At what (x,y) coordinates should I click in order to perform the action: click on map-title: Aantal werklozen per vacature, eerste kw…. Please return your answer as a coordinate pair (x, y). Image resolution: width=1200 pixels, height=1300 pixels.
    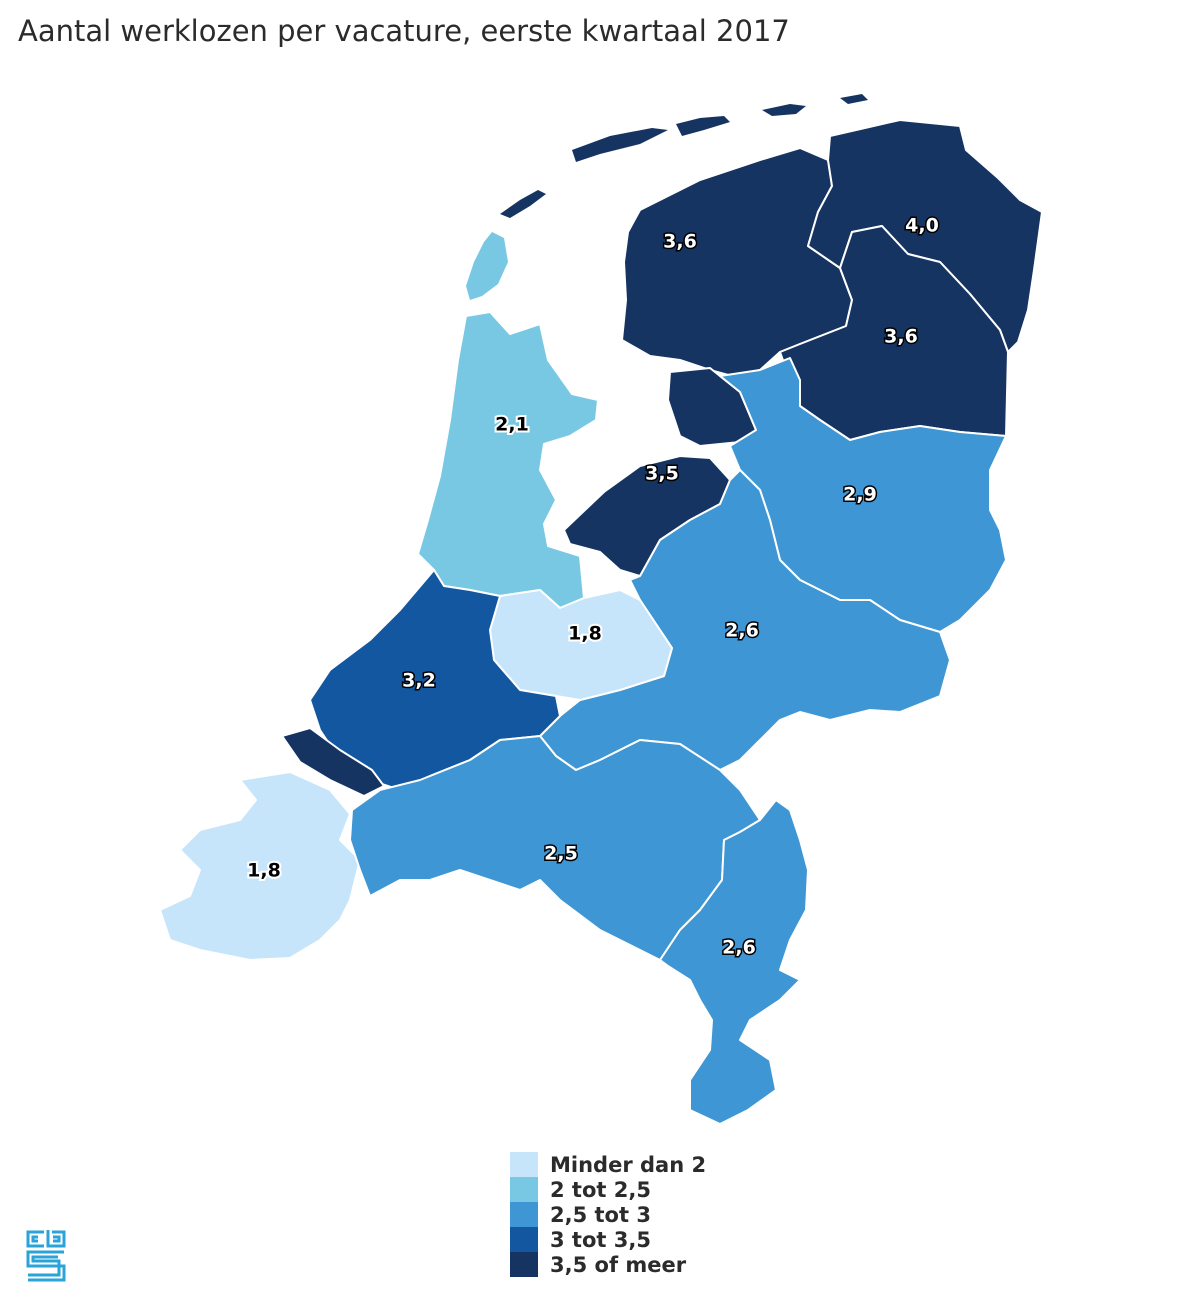
    Looking at the image, I should click on (404, 31).